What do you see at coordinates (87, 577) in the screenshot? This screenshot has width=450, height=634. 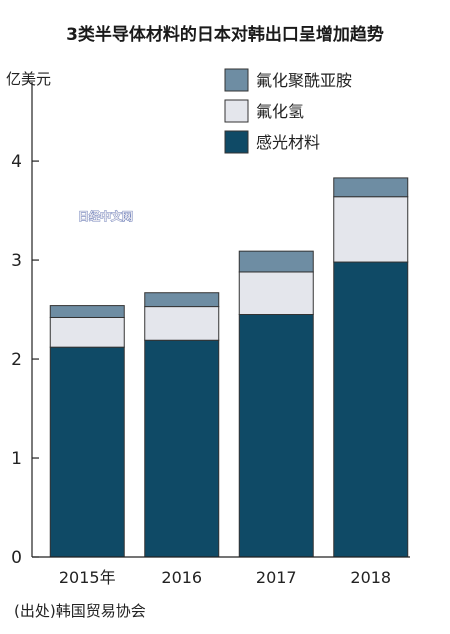 I see `x-tick-label: 2015年` at bounding box center [87, 577].